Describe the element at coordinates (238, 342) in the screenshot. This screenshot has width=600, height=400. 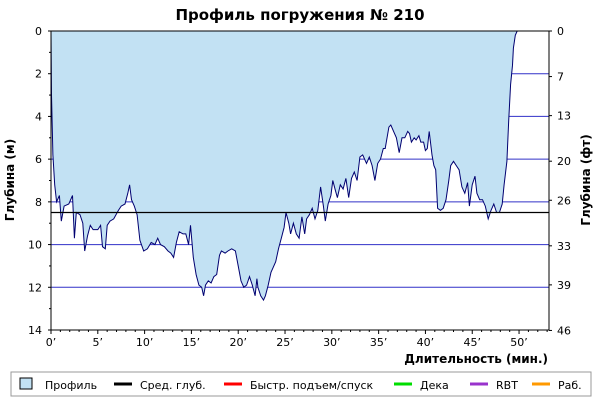
I see `x-tick-label-20: 20’` at that location.